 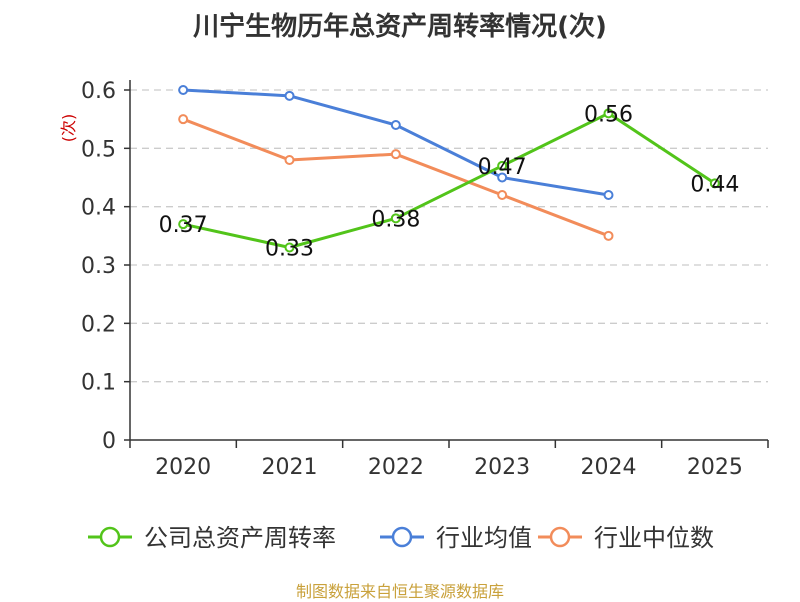 What do you see at coordinates (68, 128) in the screenshot?
I see `y-axis-label: (次)` at bounding box center [68, 128].